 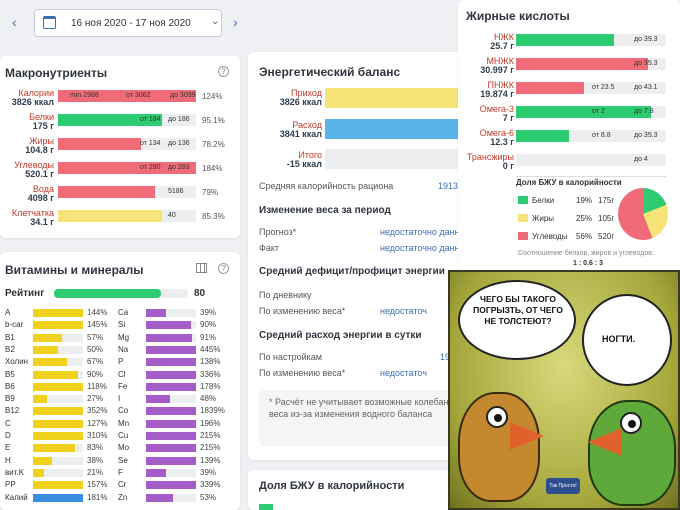 What do you see at coordinates (15, 472) in the screenshot?
I see `vitamin-name: вит.K` at bounding box center [15, 472].